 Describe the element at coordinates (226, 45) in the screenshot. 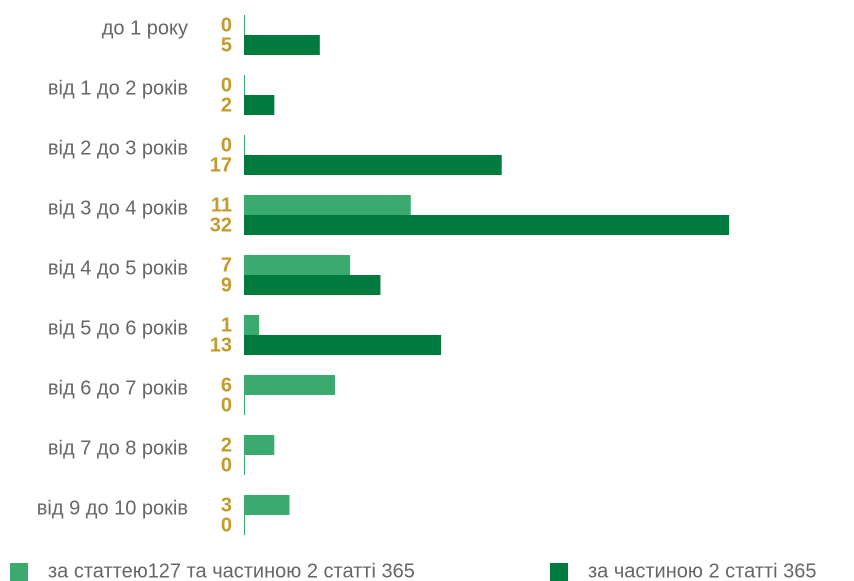

I see `value-label: 5` at that location.